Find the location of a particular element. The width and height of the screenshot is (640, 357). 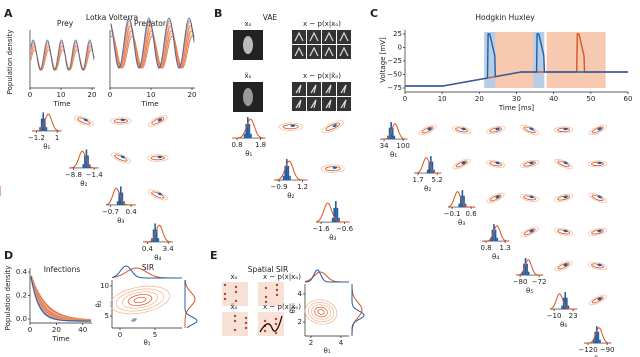

label: θ₂ is located at coordinates (99, 303).